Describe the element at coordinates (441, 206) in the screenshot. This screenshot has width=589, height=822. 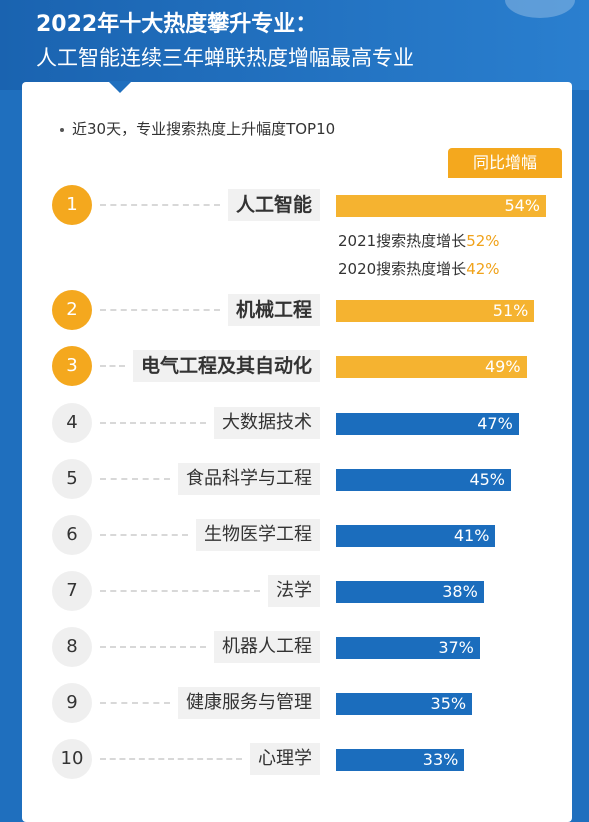
I see `bar: 54%` at that location.